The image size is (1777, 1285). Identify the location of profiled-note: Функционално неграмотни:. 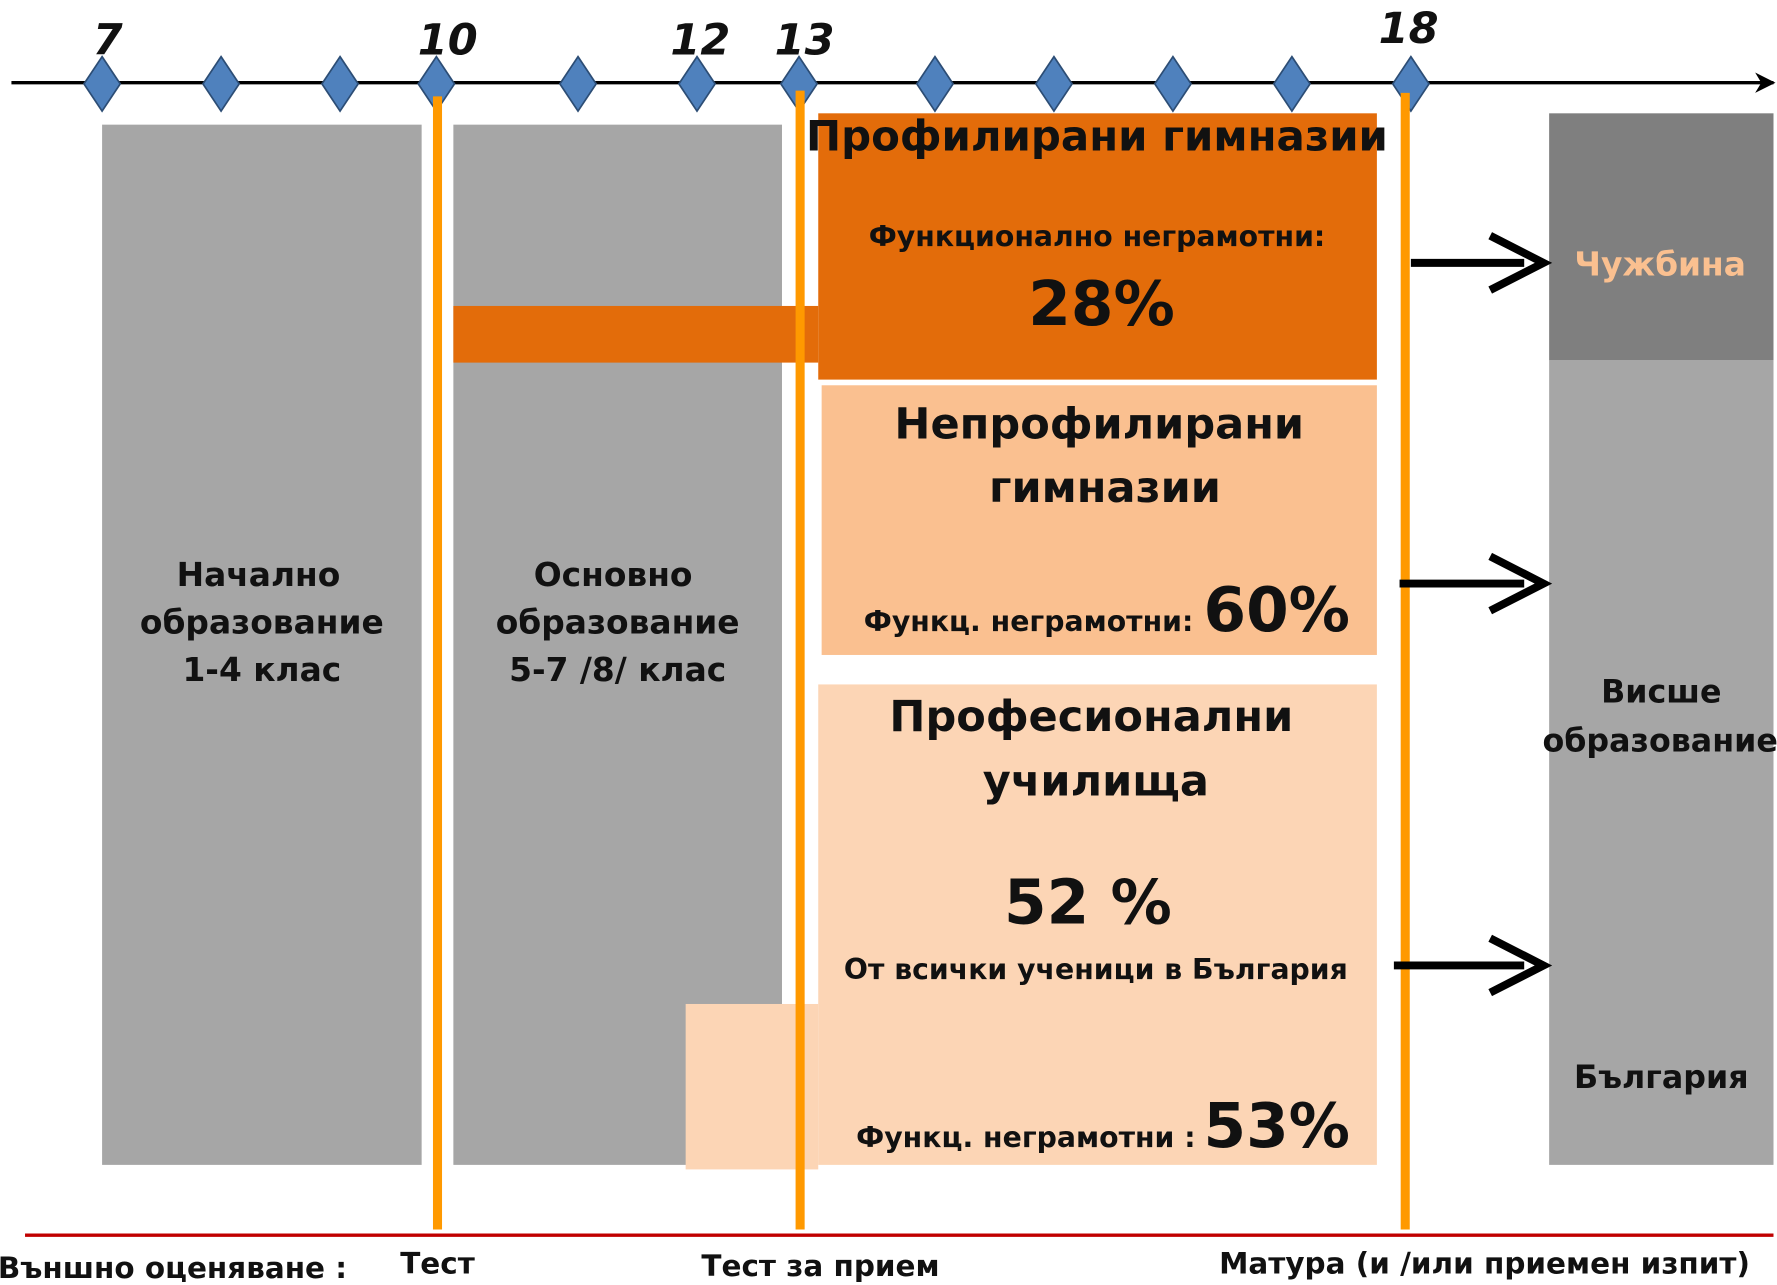
(1097, 236).